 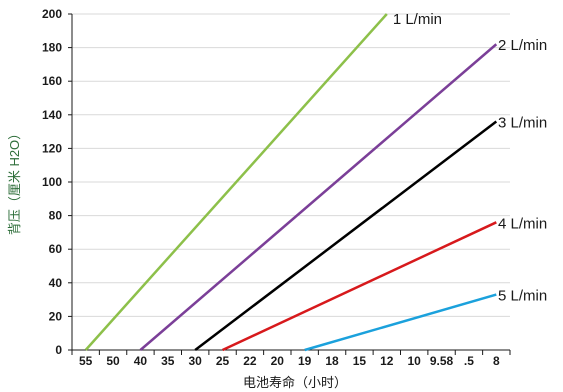 What do you see at coordinates (52, 148) in the screenshot?
I see `y-tick-label: 120` at bounding box center [52, 148].